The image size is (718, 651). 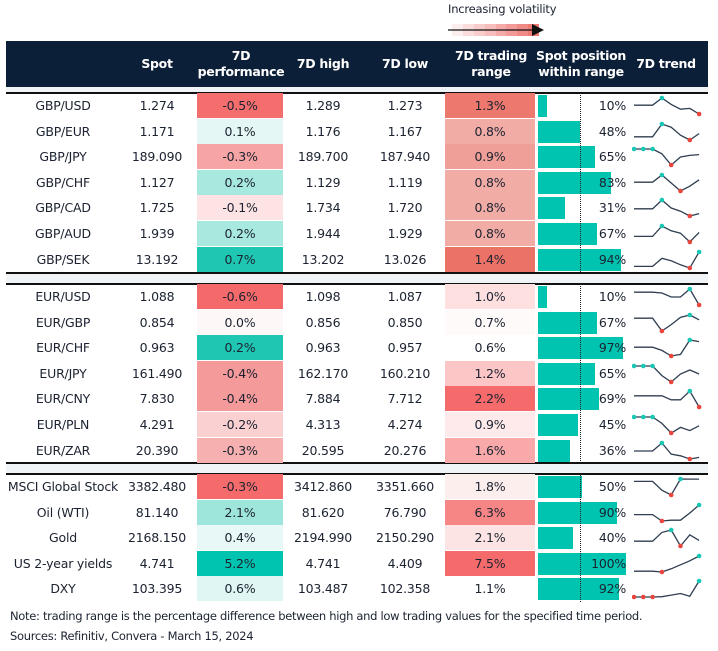 What do you see at coordinates (612, 296) in the screenshot?
I see `position-percent: 10%` at bounding box center [612, 296].